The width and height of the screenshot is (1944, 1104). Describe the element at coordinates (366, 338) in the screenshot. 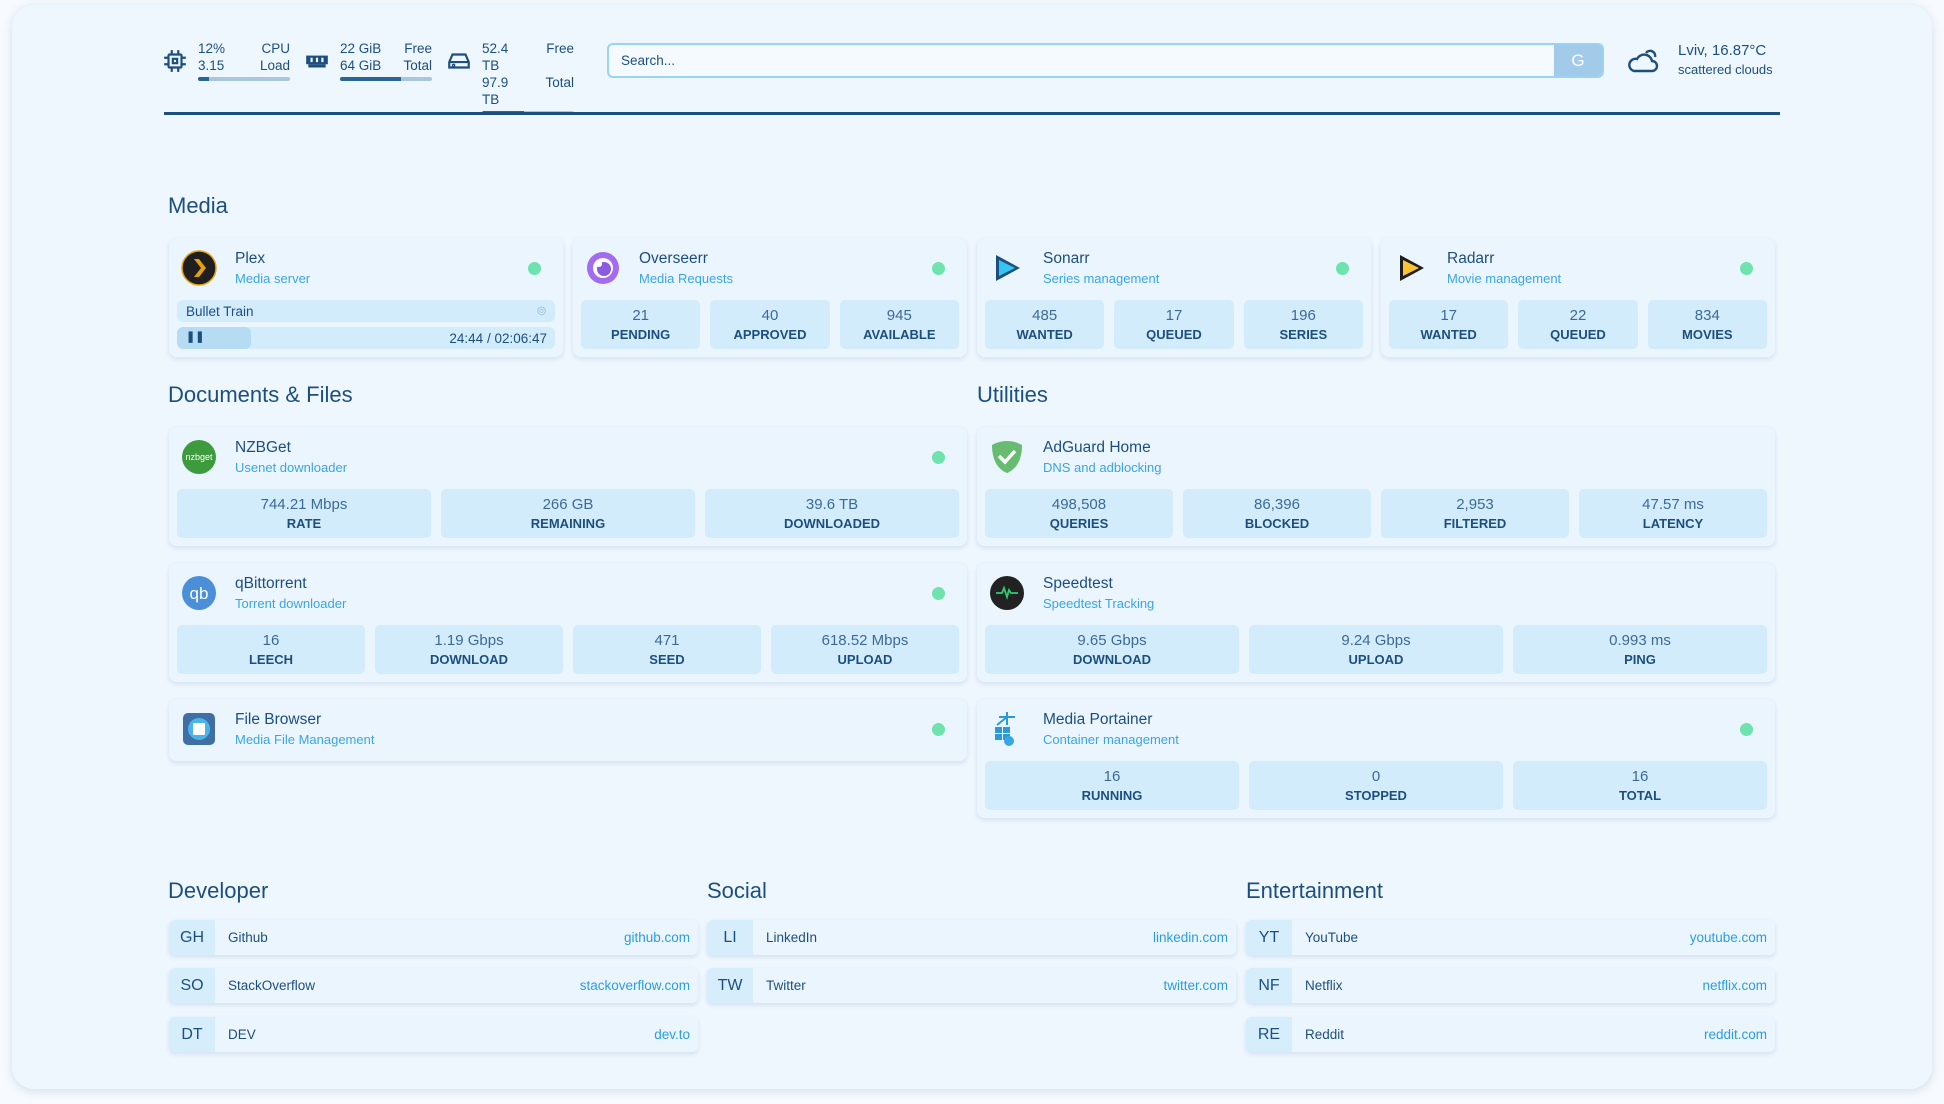

I see `playback-progress: ❚❚ 24:44 / 02:06:47` at that location.